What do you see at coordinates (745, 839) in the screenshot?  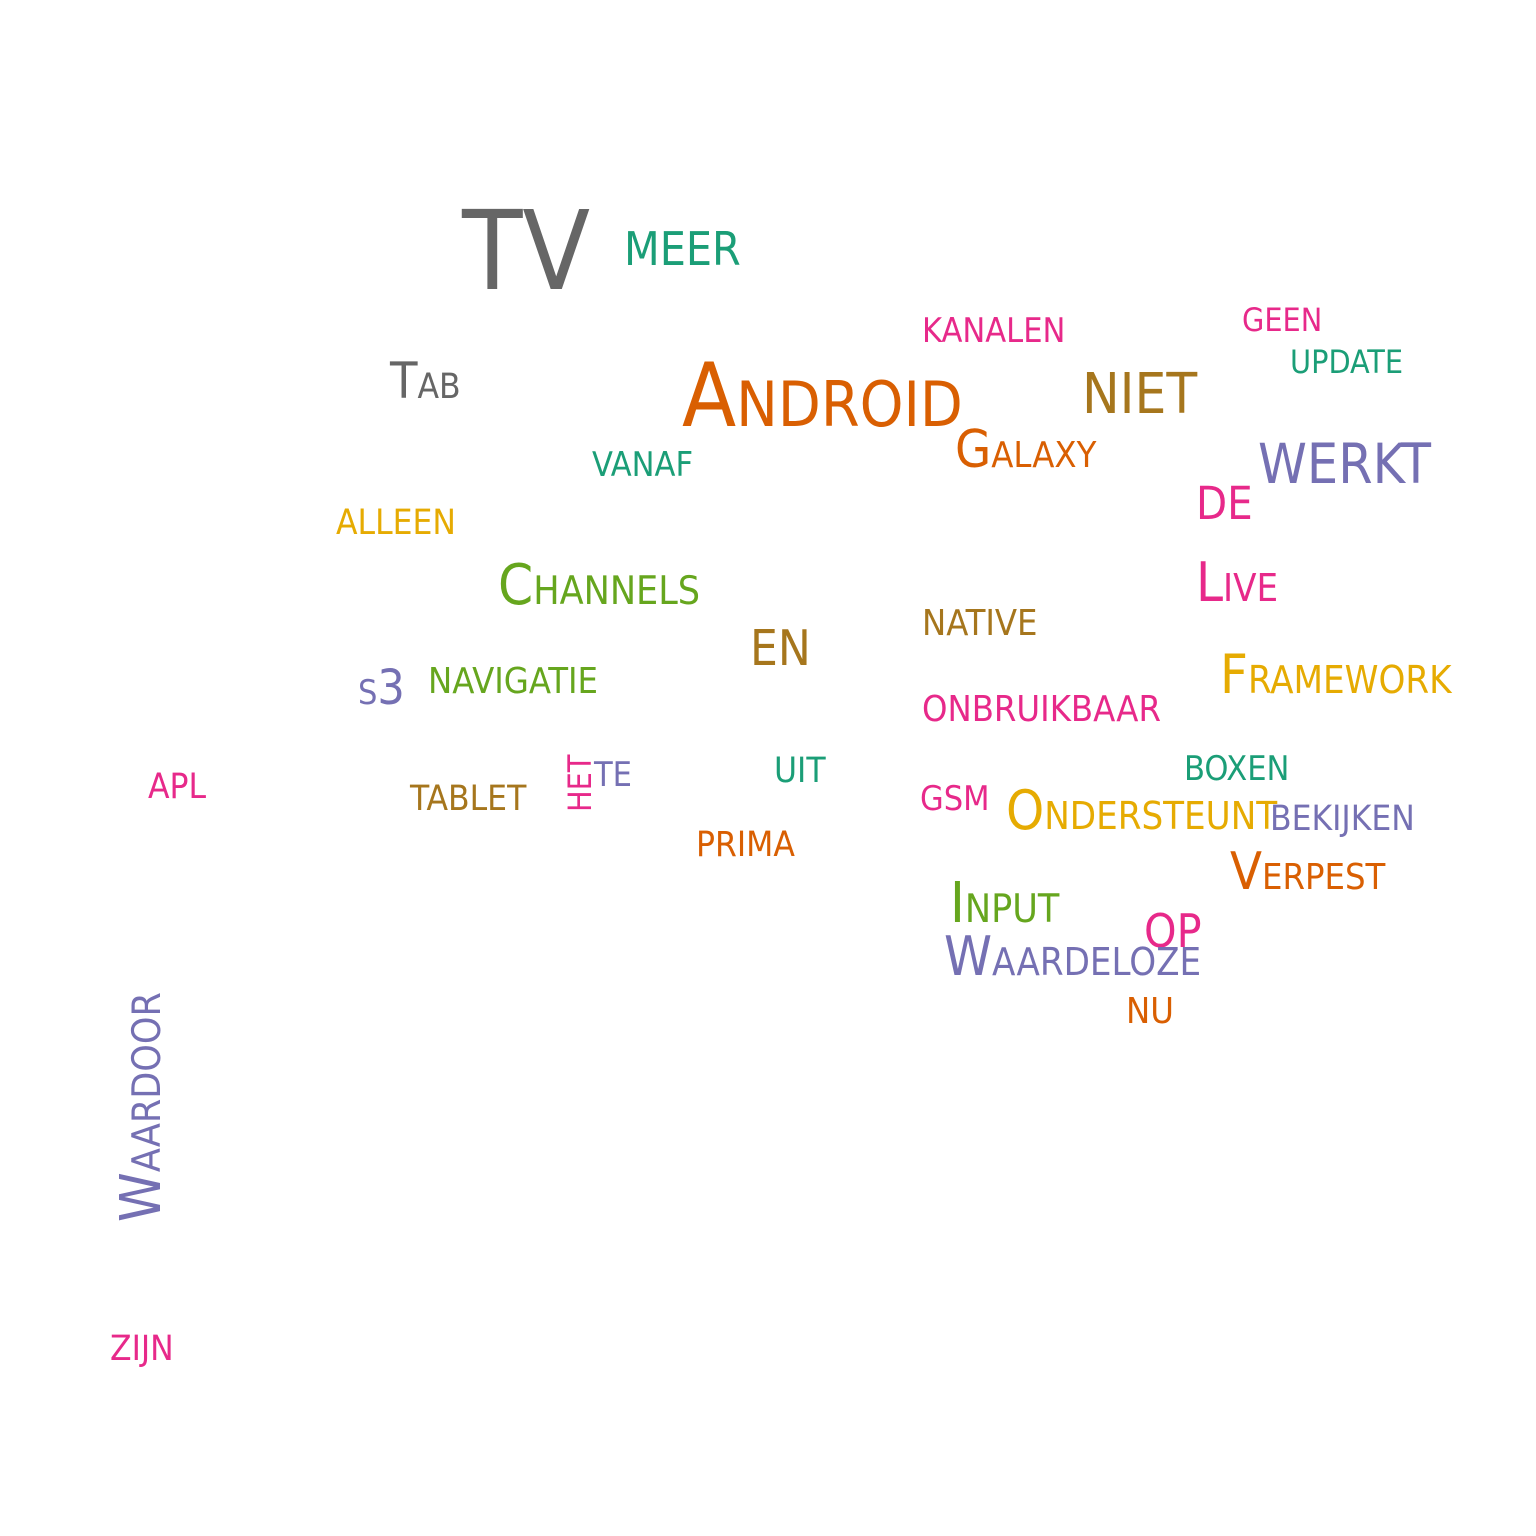 I see `word-prima: prima` at bounding box center [745, 839].